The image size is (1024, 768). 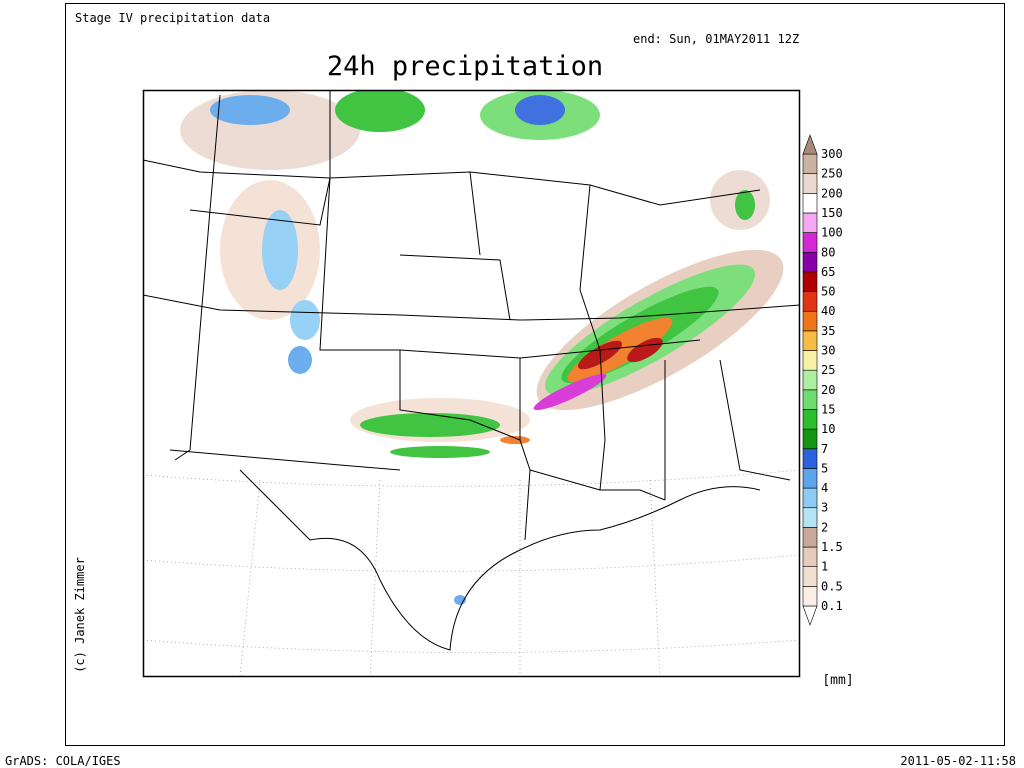 What do you see at coordinates (832, 193) in the screenshot?
I see `colorbar-label: 200` at bounding box center [832, 193].